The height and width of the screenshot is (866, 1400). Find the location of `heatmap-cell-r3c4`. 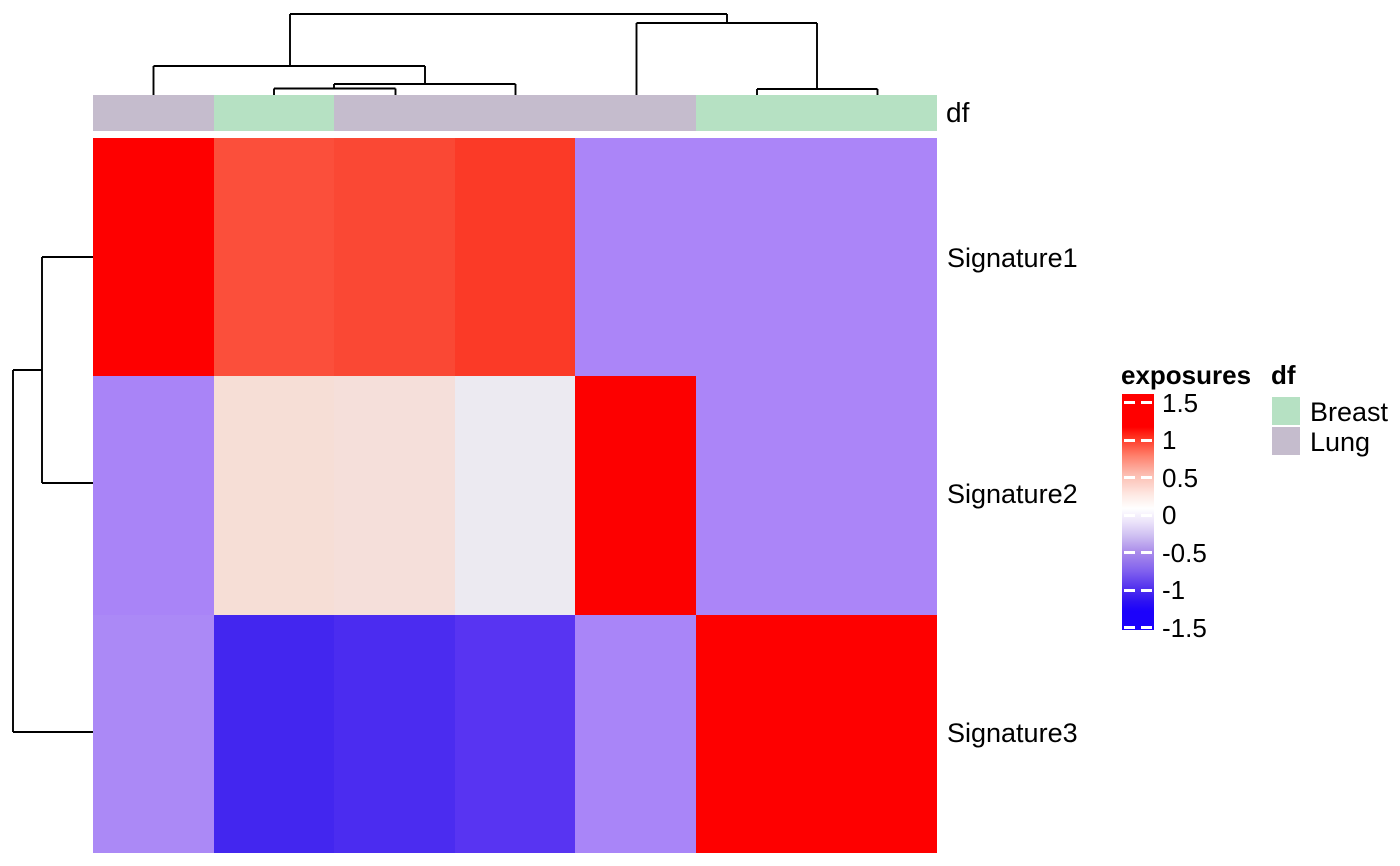

heatmap-cell-r3c4 is located at coordinates (514, 733).